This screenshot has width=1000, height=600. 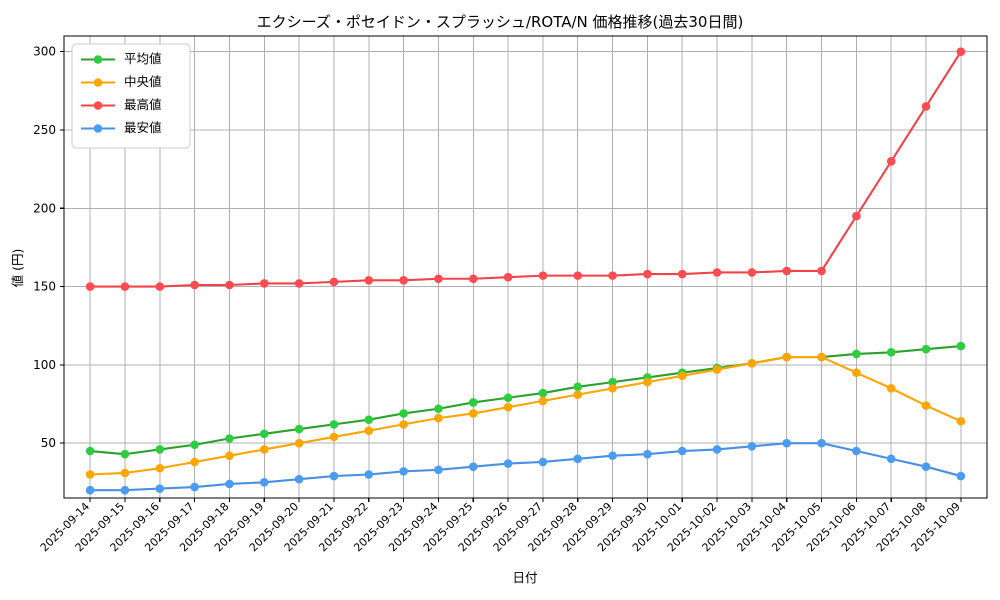 What do you see at coordinates (524, 577) in the screenshot?
I see `x-axis-label: 日付` at bounding box center [524, 577].